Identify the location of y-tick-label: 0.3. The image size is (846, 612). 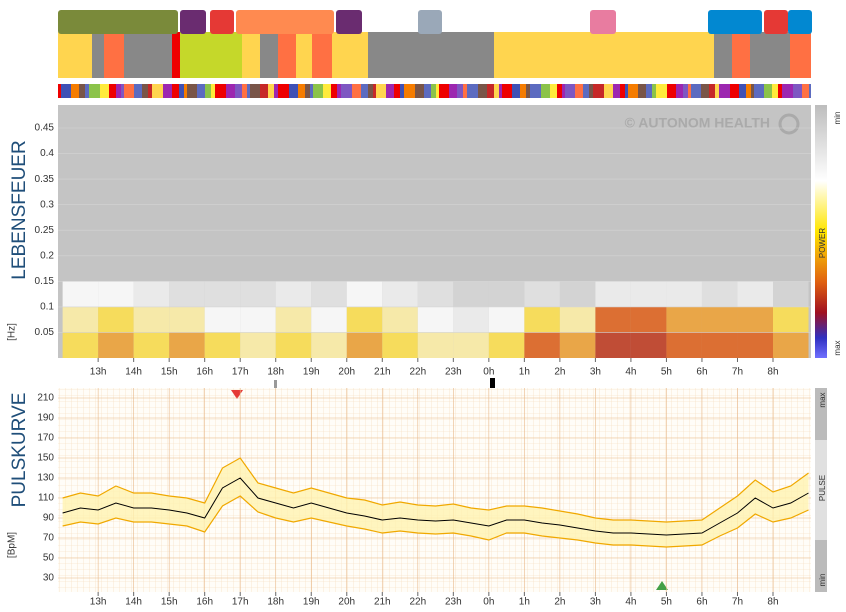
(47, 204).